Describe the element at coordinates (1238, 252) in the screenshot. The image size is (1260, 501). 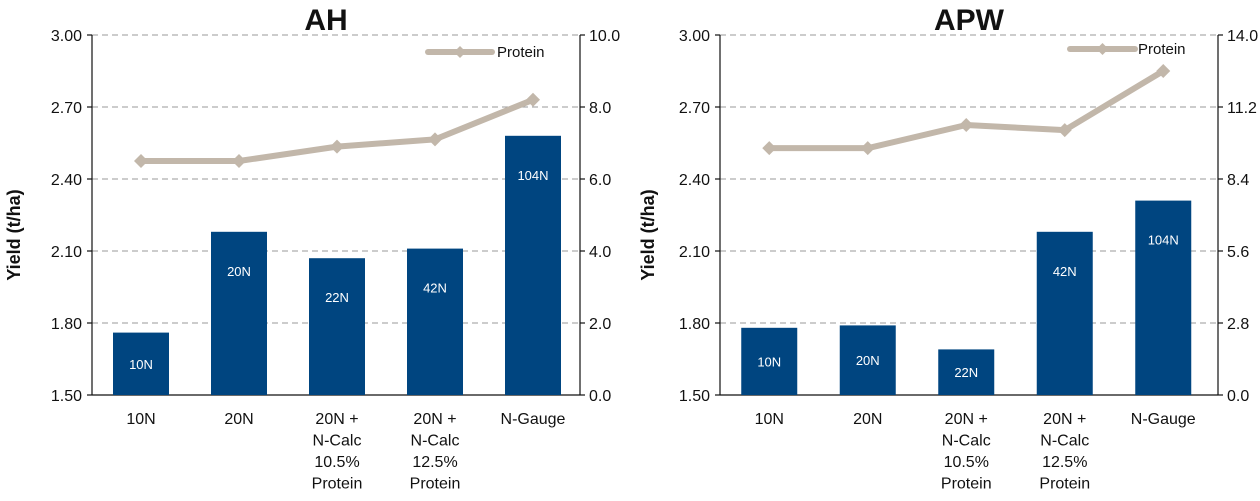
I see `y2-tick-label: 5.6` at that location.